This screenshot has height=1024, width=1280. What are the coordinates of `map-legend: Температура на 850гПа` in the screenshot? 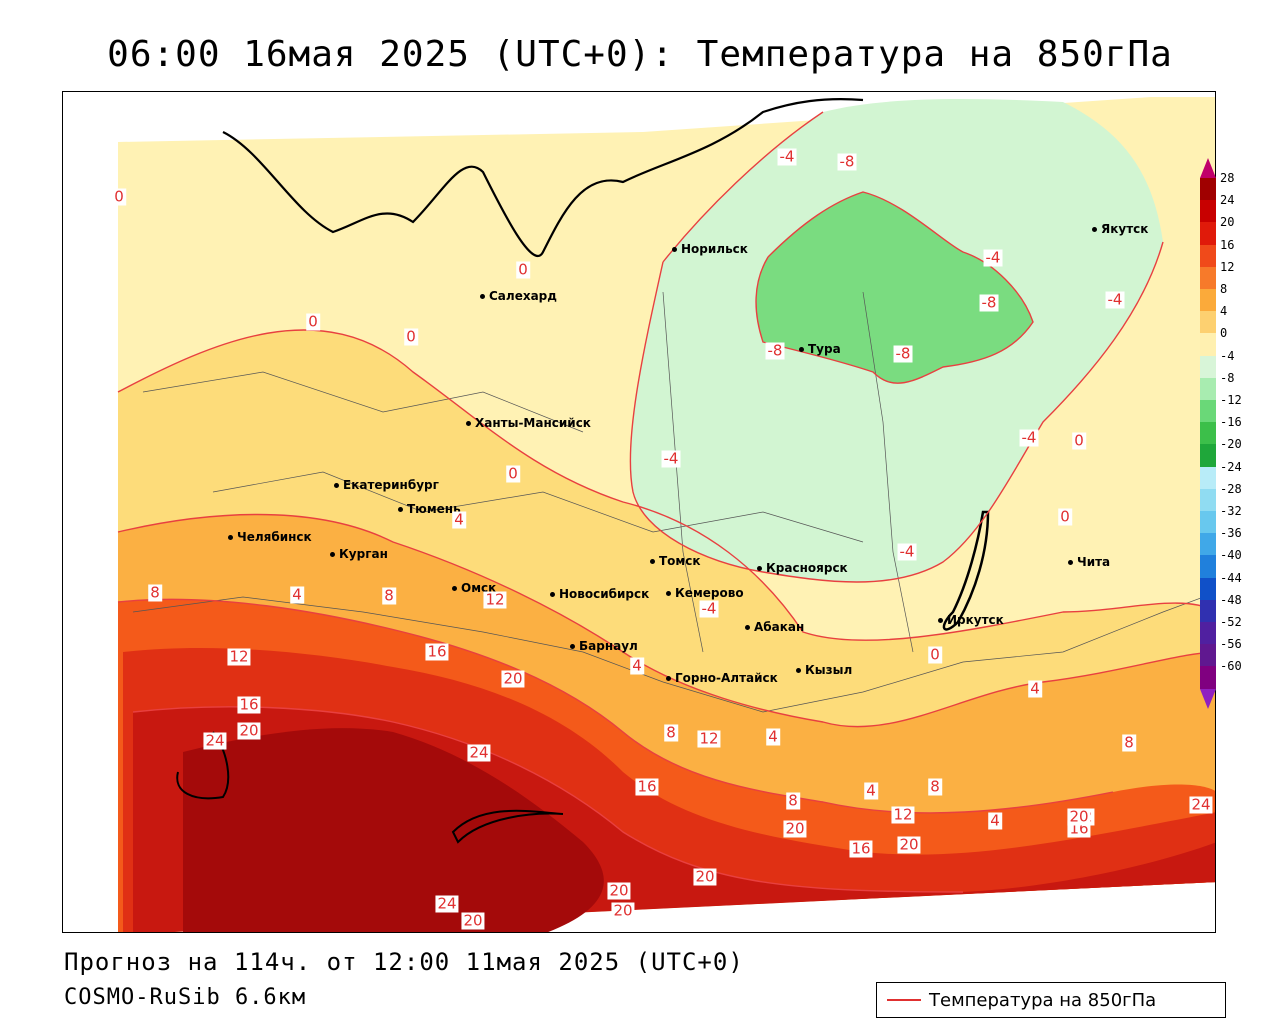 It's located at (1051, 1000).